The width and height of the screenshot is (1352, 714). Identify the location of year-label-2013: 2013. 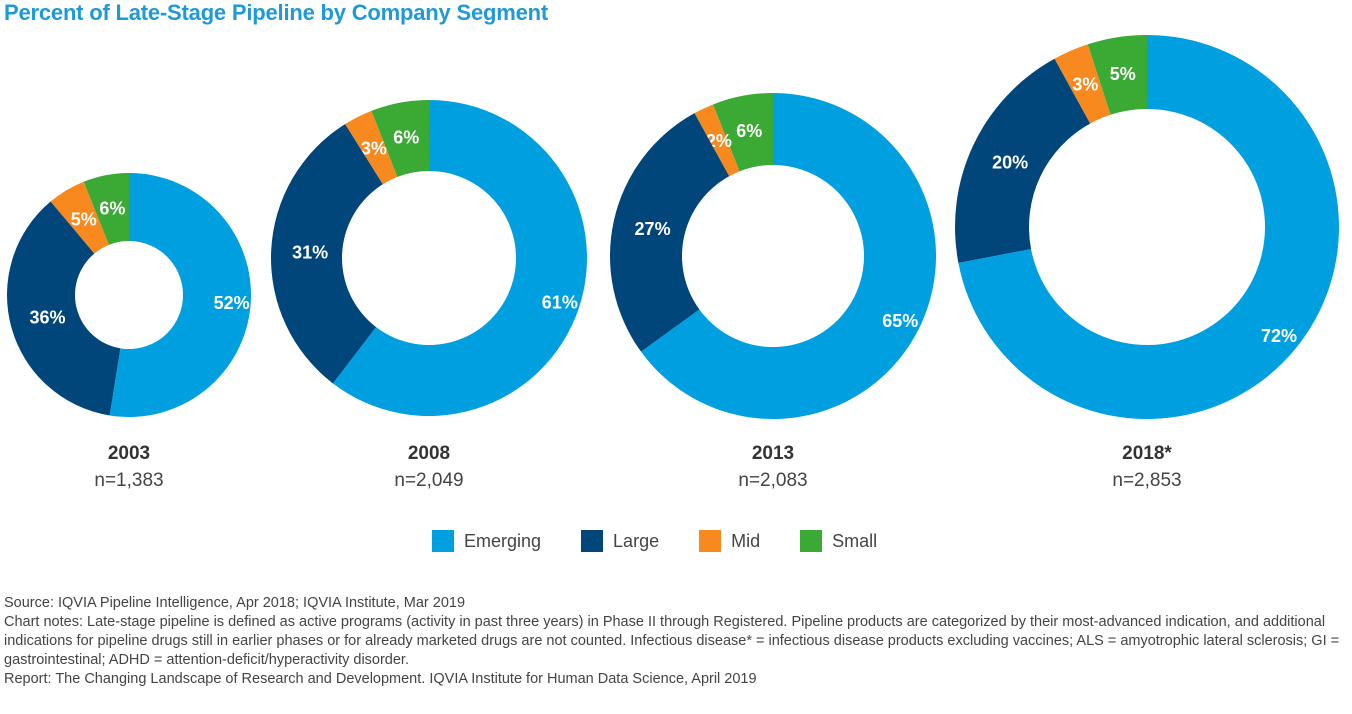
(773, 453).